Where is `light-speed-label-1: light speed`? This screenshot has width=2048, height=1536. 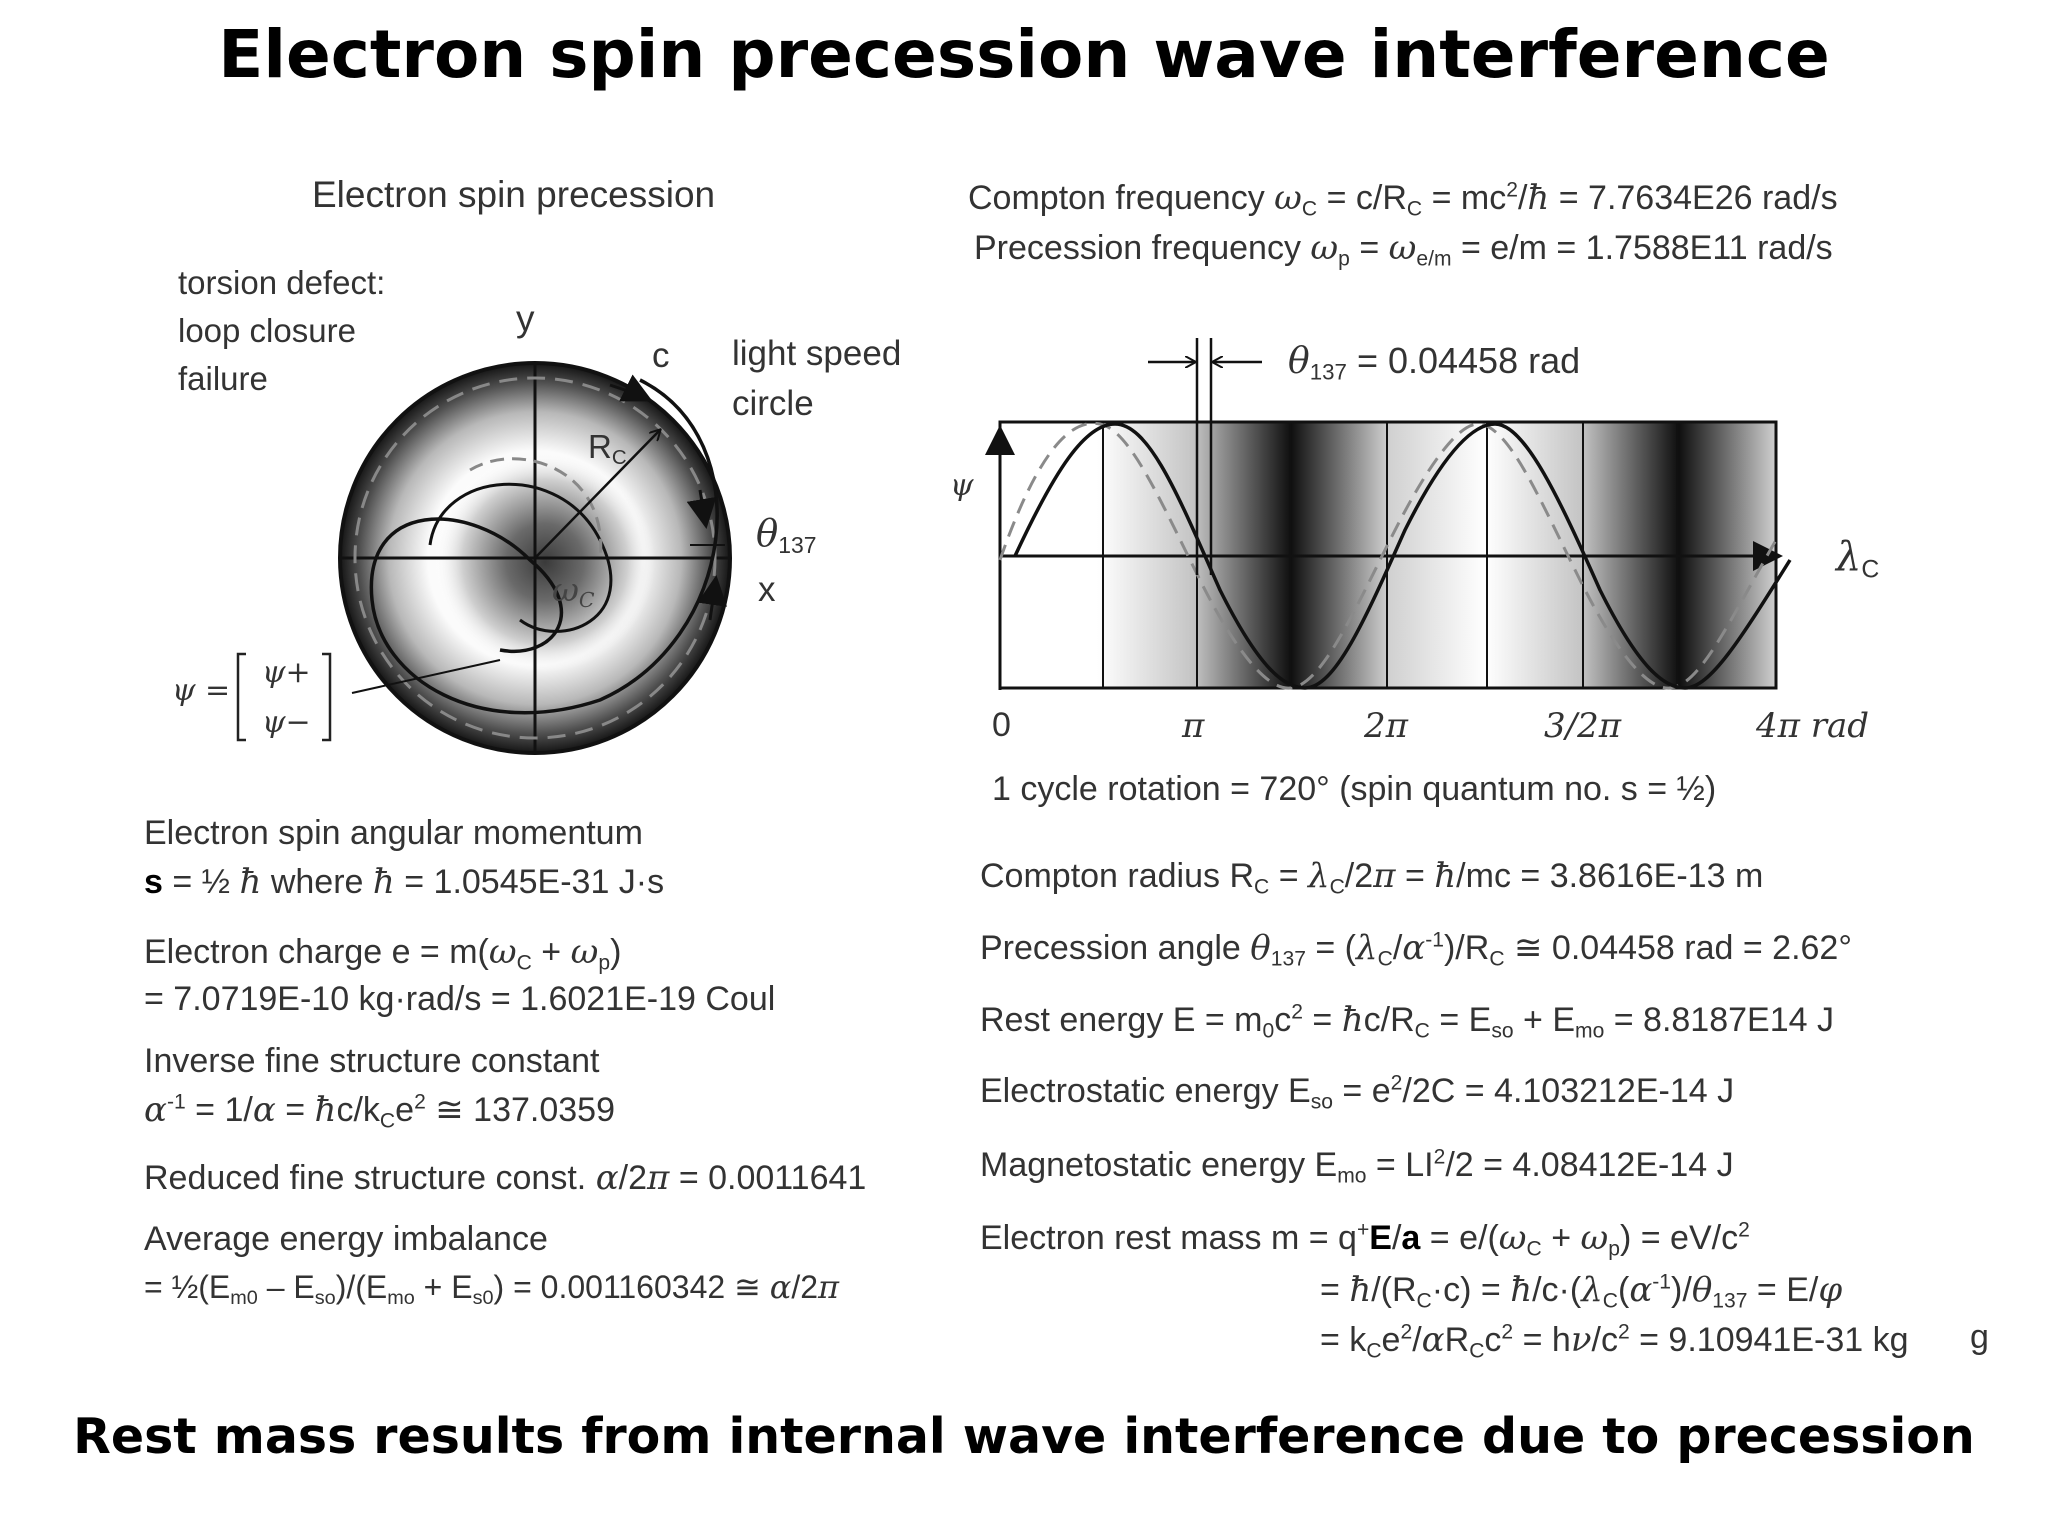 light-speed-label-1: light speed is located at coordinates (817, 353).